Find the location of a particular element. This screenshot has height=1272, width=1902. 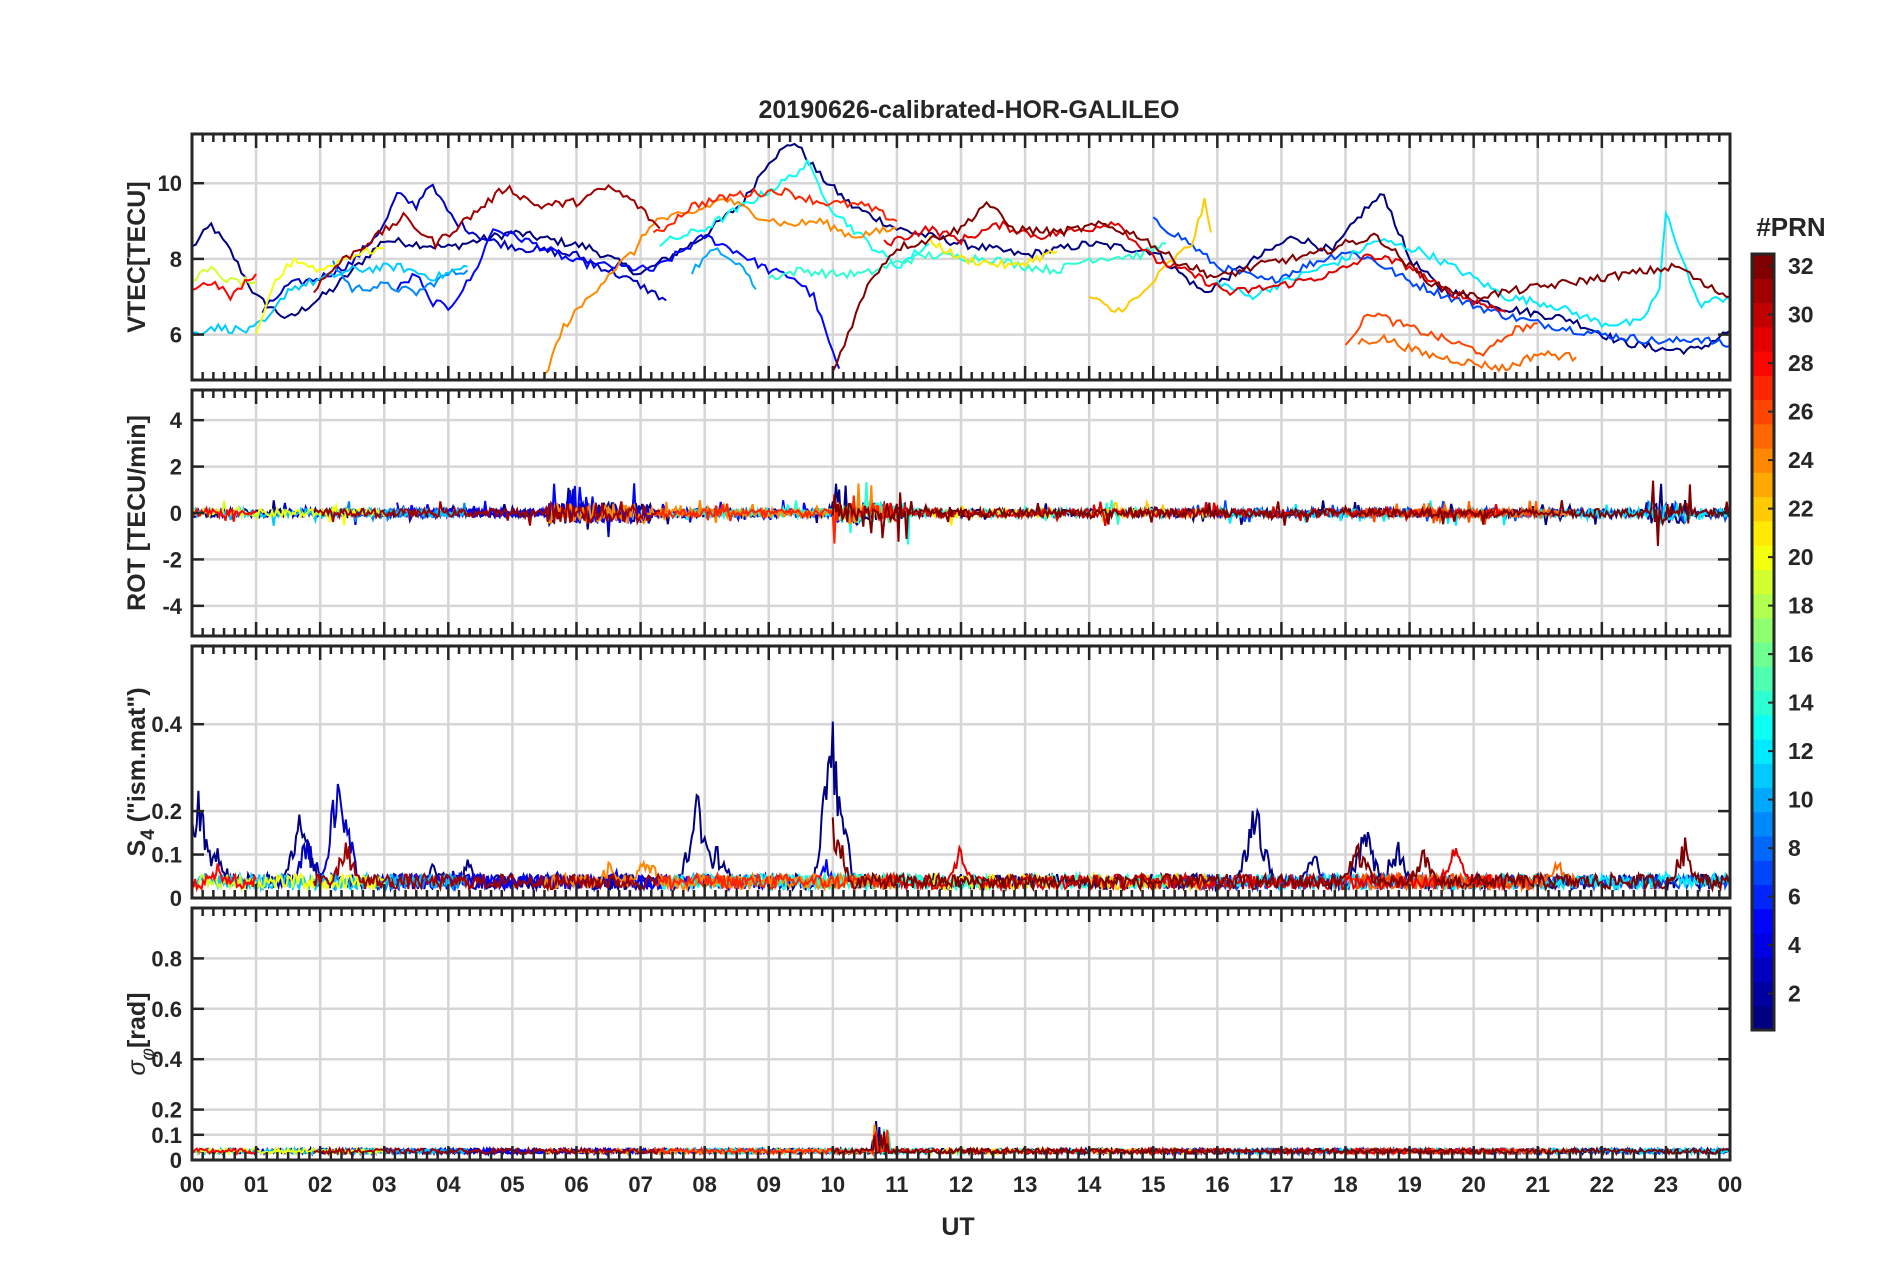

colorbar-tick-label: 10 is located at coordinates (1801, 800).